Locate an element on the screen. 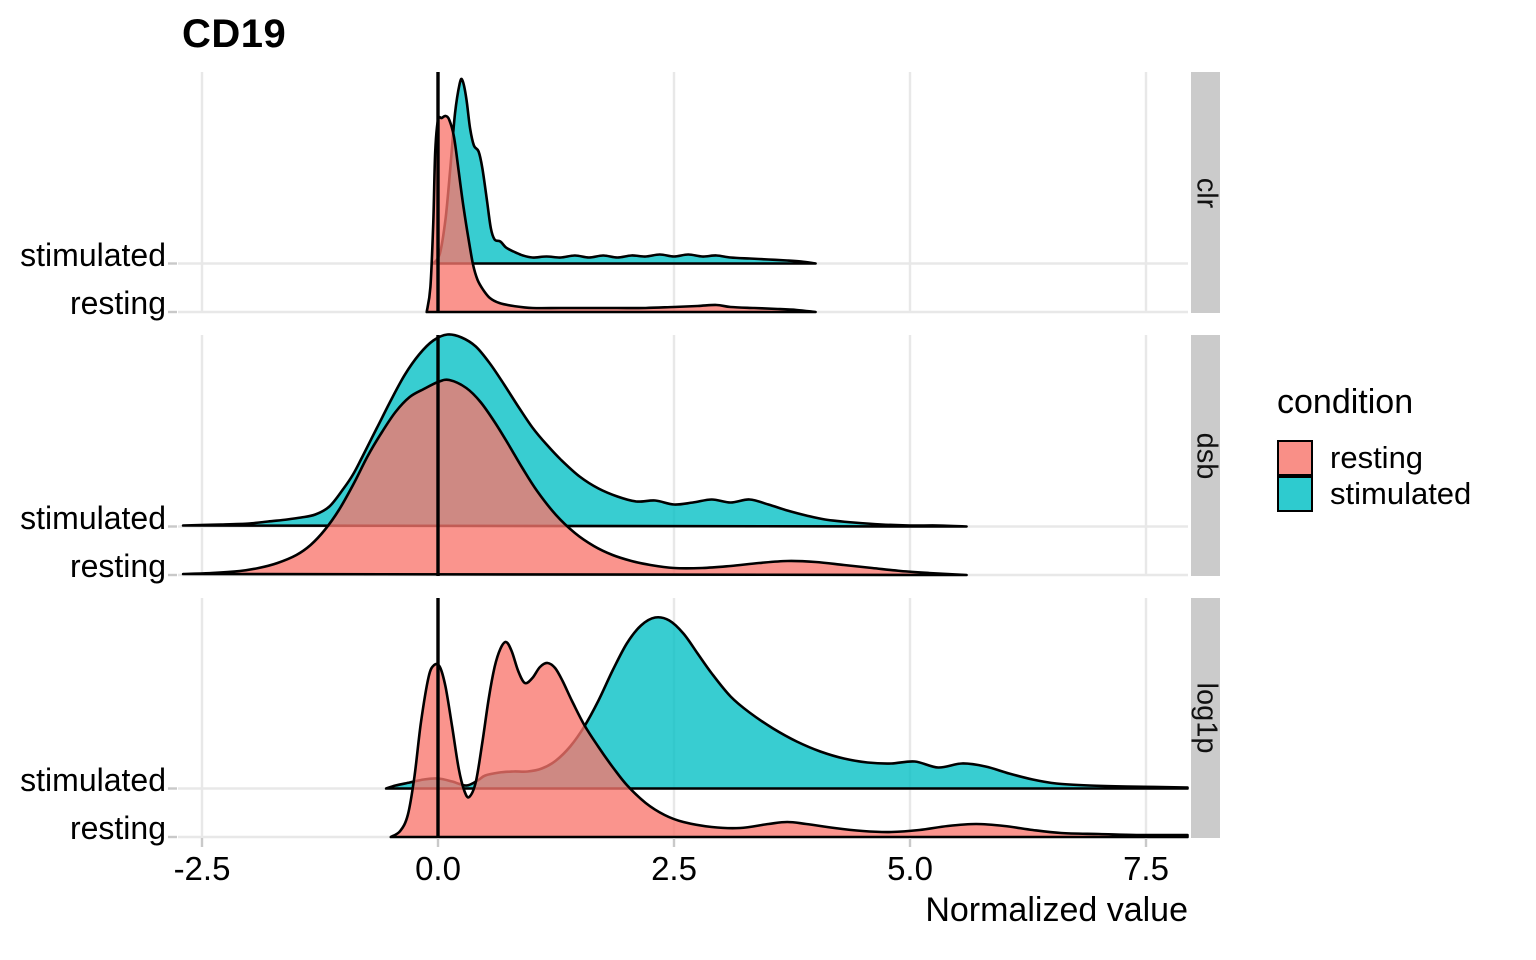 This screenshot has width=1536, height=960. facet-strip-label-clr: clr is located at coordinates (1206, 192).